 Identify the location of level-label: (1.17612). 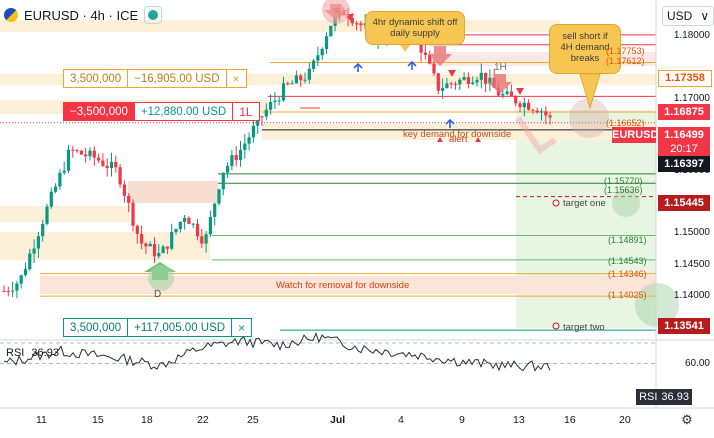
(625, 61).